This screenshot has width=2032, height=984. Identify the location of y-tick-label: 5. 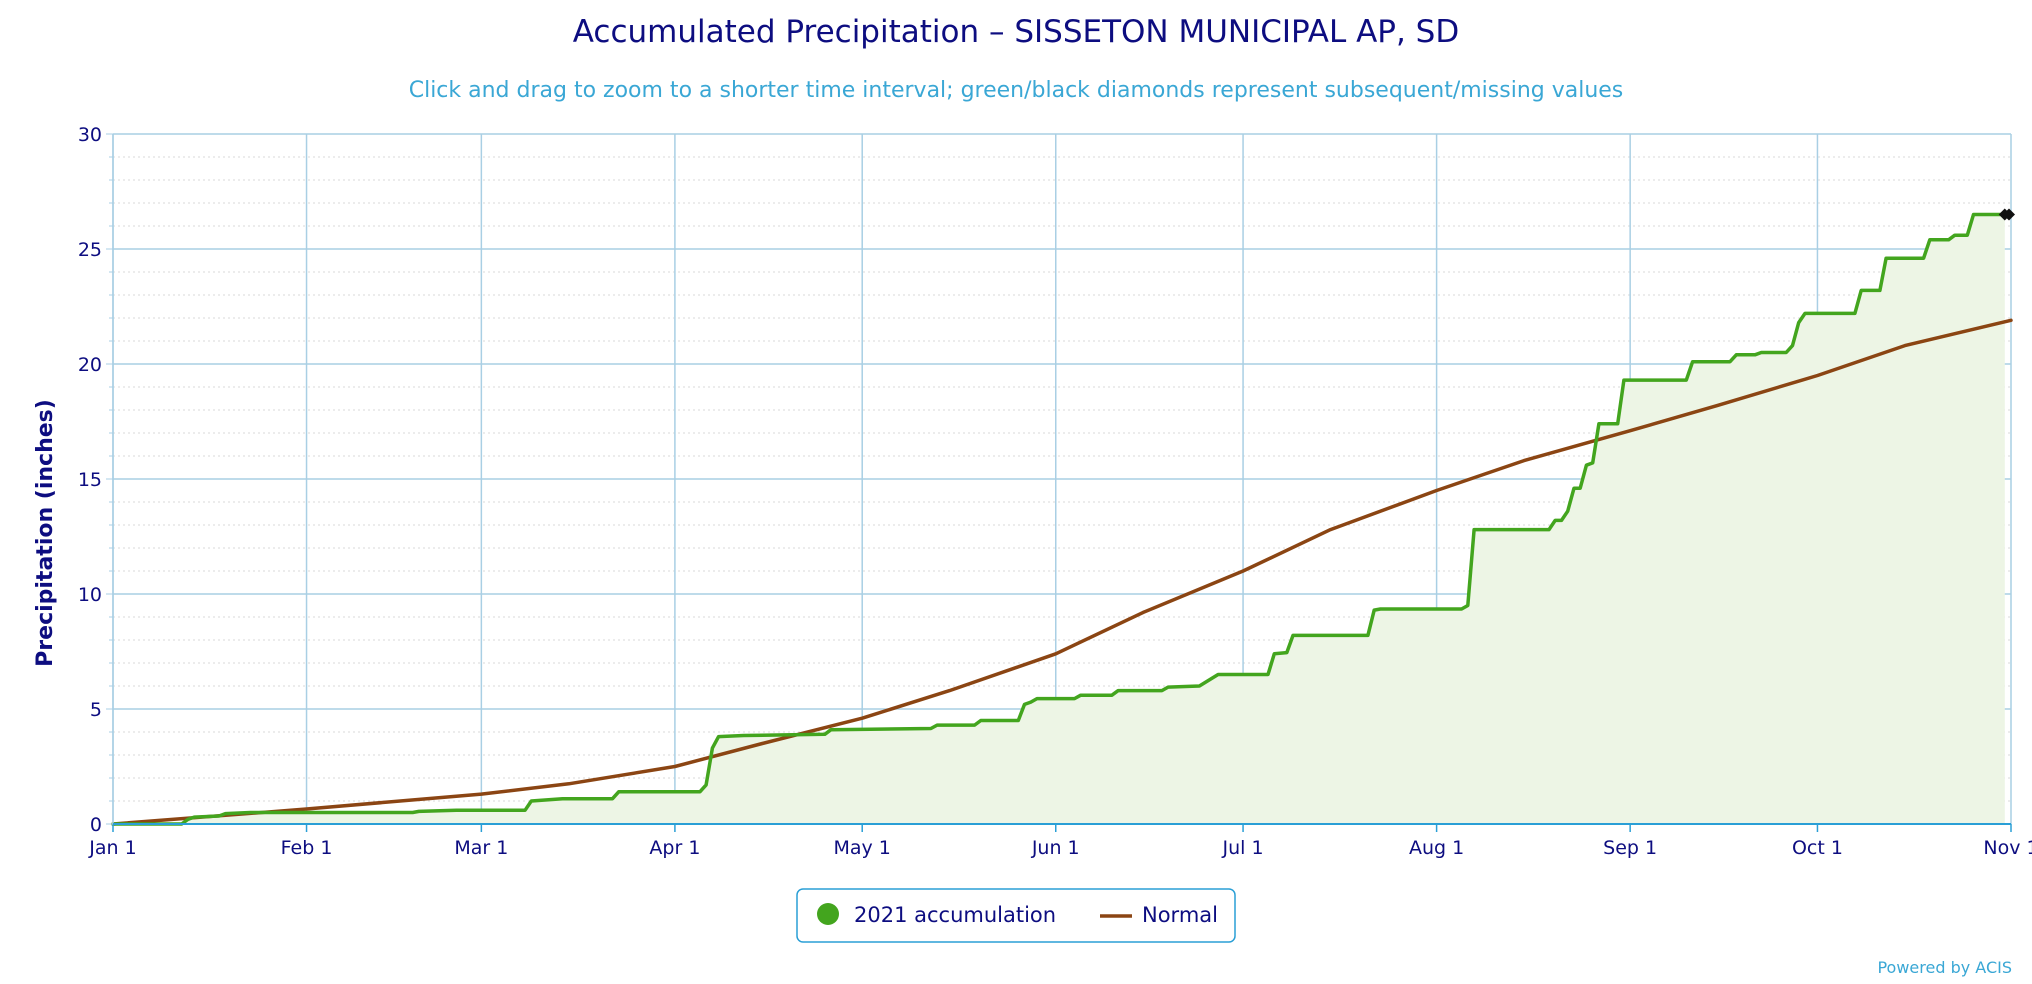
(96, 710).